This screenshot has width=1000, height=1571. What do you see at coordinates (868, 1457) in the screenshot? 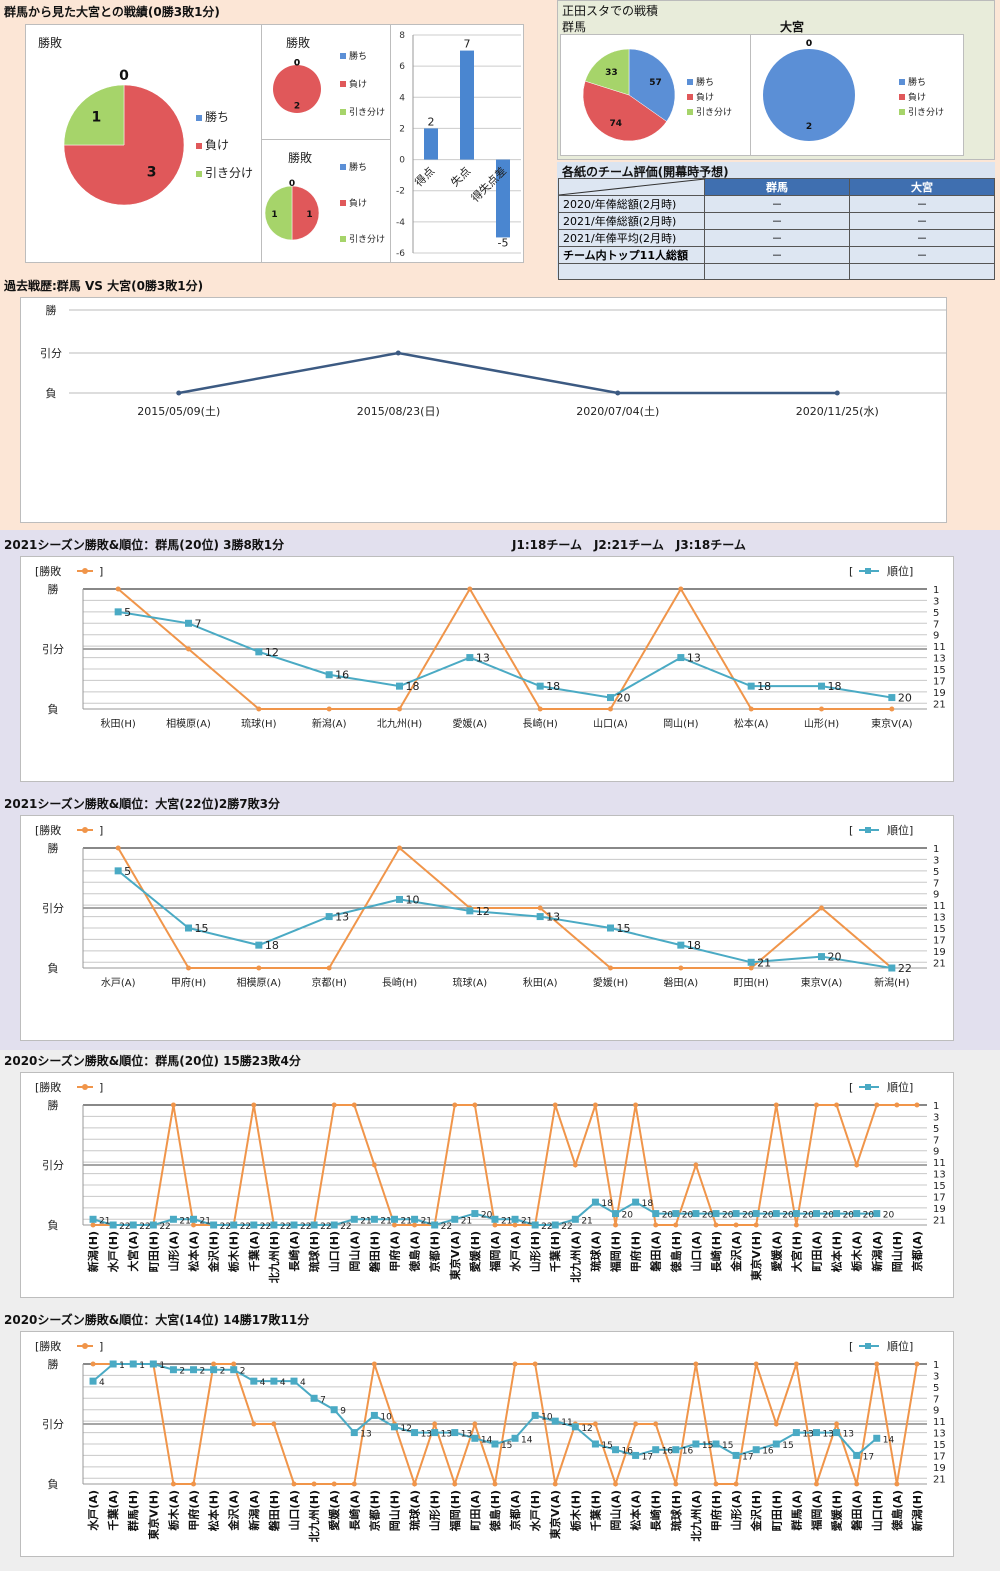
I see `rank-data-label: 17` at bounding box center [868, 1457].